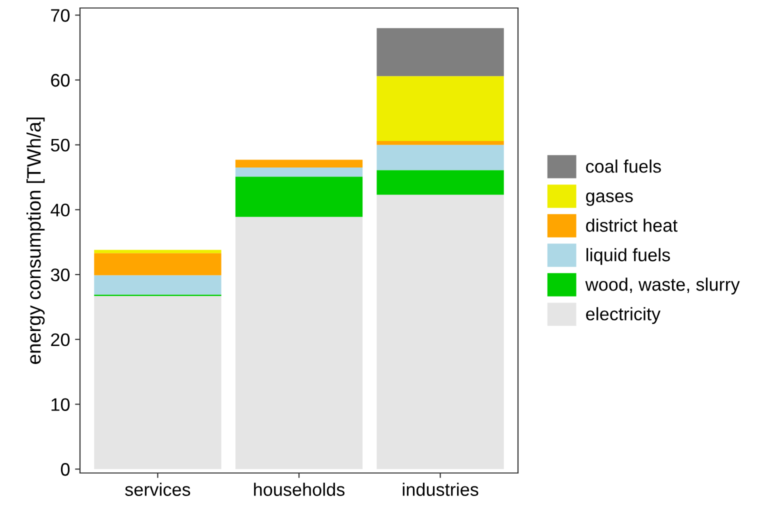 The height and width of the screenshot is (505, 773). Describe the element at coordinates (157, 489) in the screenshot. I see `x-tick-label: services` at that location.